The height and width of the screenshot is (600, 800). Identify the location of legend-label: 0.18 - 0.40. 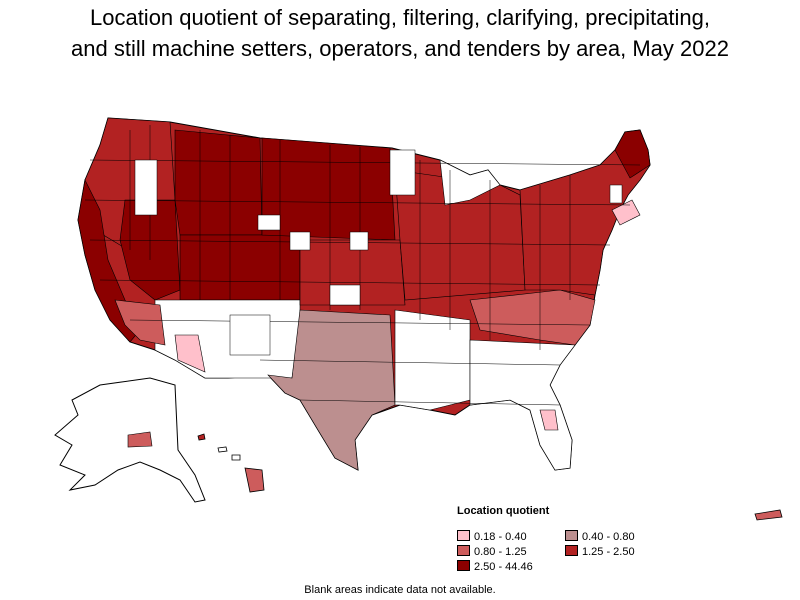
(500, 537).